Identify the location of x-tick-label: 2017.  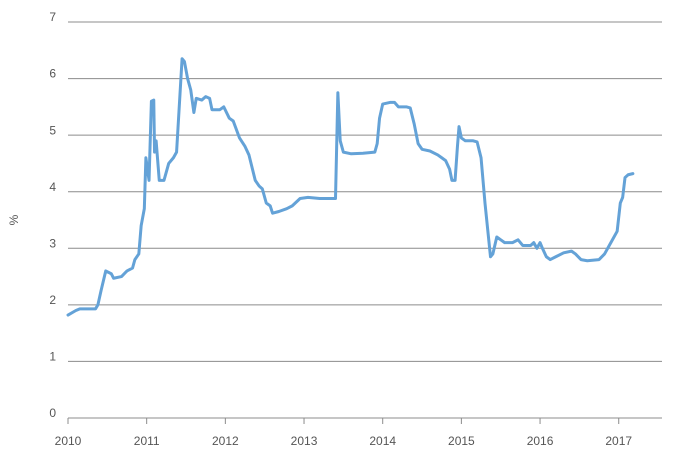
(618, 441).